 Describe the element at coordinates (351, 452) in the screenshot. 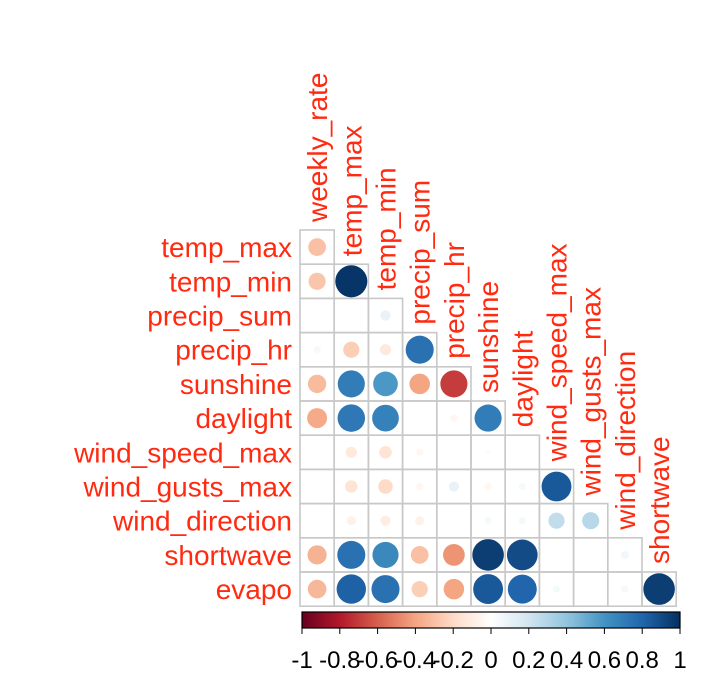

I see `corr-circle-wind_speed_max-temp_max` at that location.